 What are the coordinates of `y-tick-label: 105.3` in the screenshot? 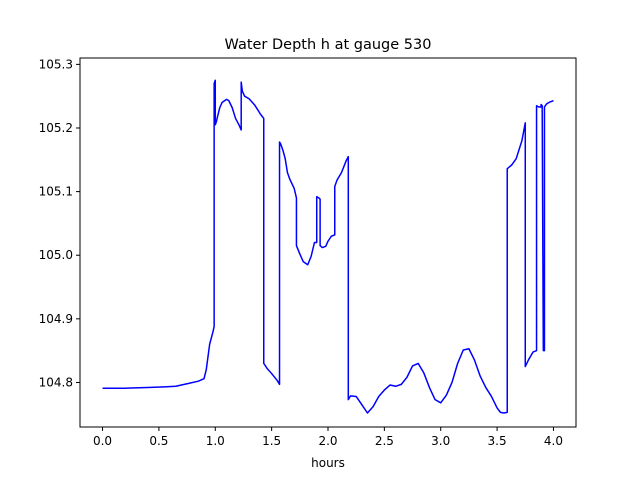 It's located at (56, 64).